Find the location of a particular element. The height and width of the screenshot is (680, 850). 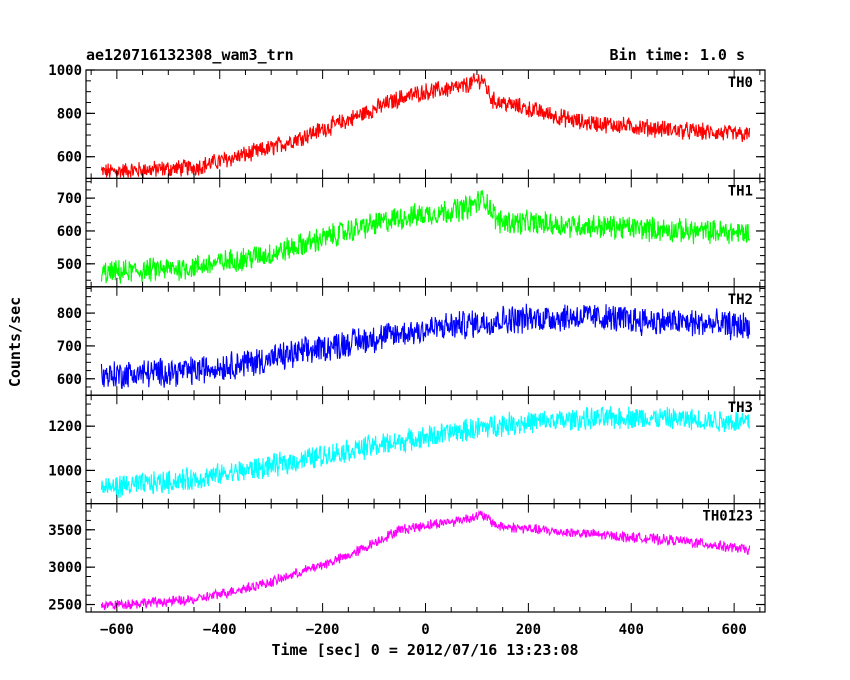

panel-label-th3: TH3 is located at coordinates (740, 408).